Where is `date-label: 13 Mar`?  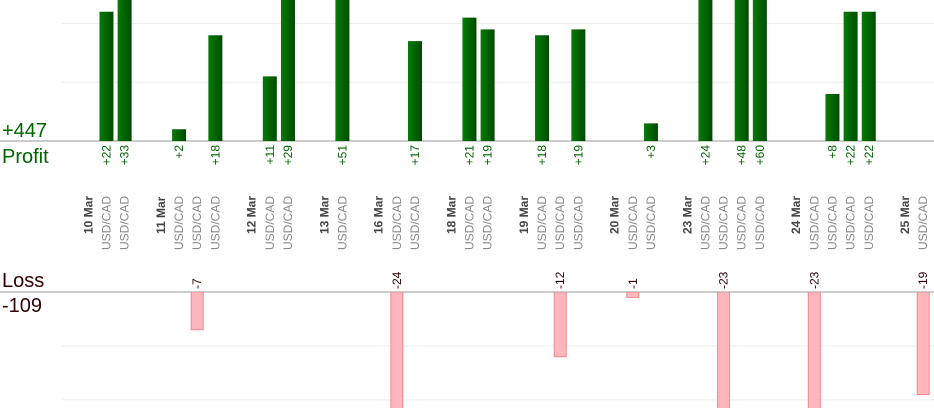
date-label: 13 Mar is located at coordinates (324, 215).